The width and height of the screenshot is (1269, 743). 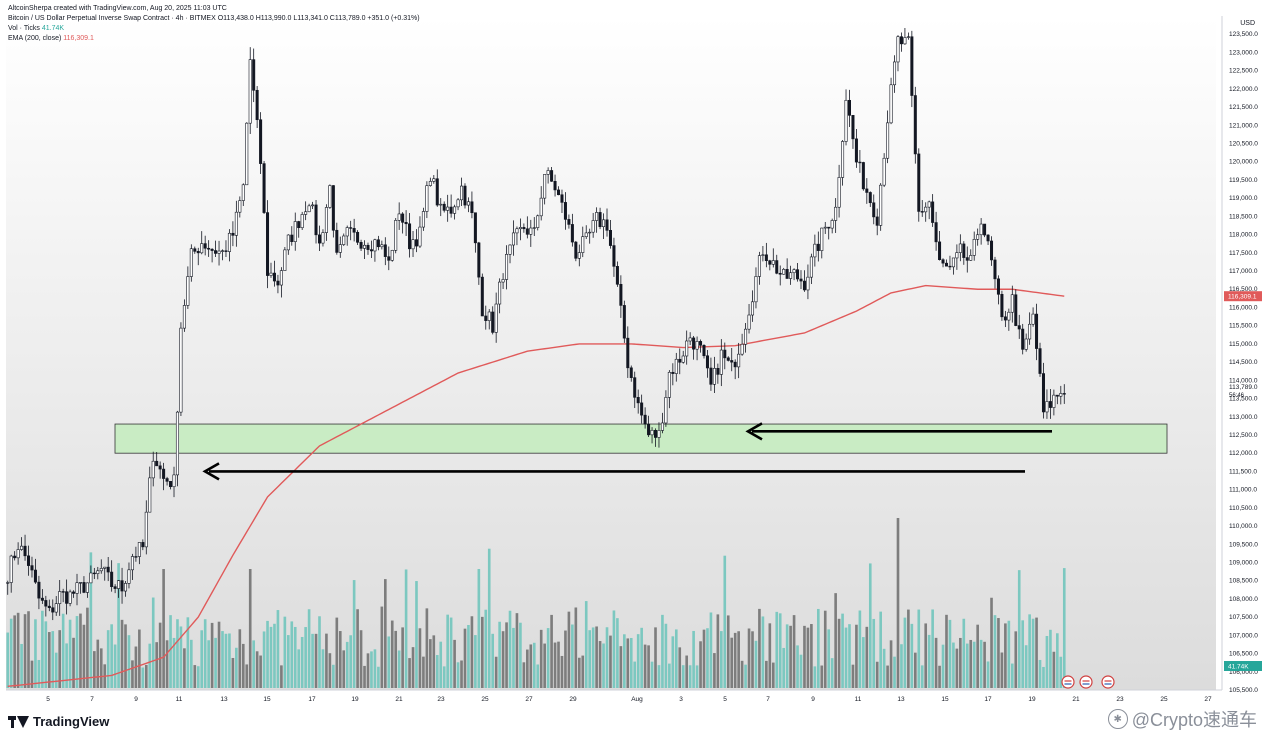 What do you see at coordinates (214, 29) in the screenshot?
I see `volume-legend: Vol · Ticks 41.74K` at bounding box center [214, 29].